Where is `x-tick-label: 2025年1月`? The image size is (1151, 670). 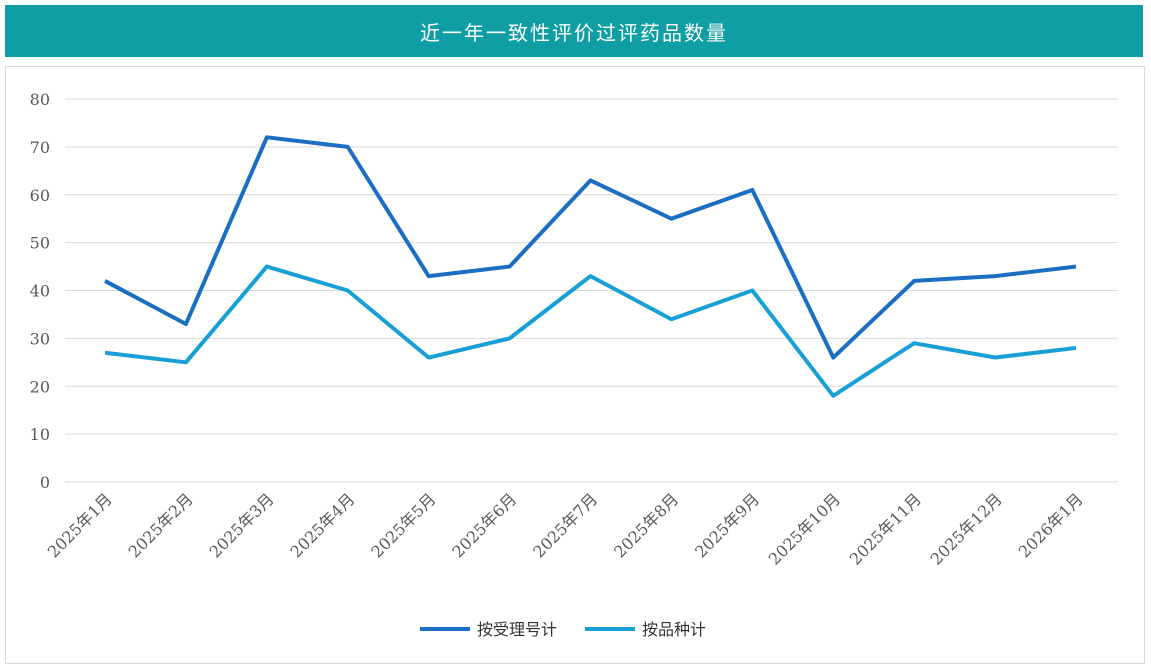 x-tick-label: 2025年1月 is located at coordinates (80, 525).